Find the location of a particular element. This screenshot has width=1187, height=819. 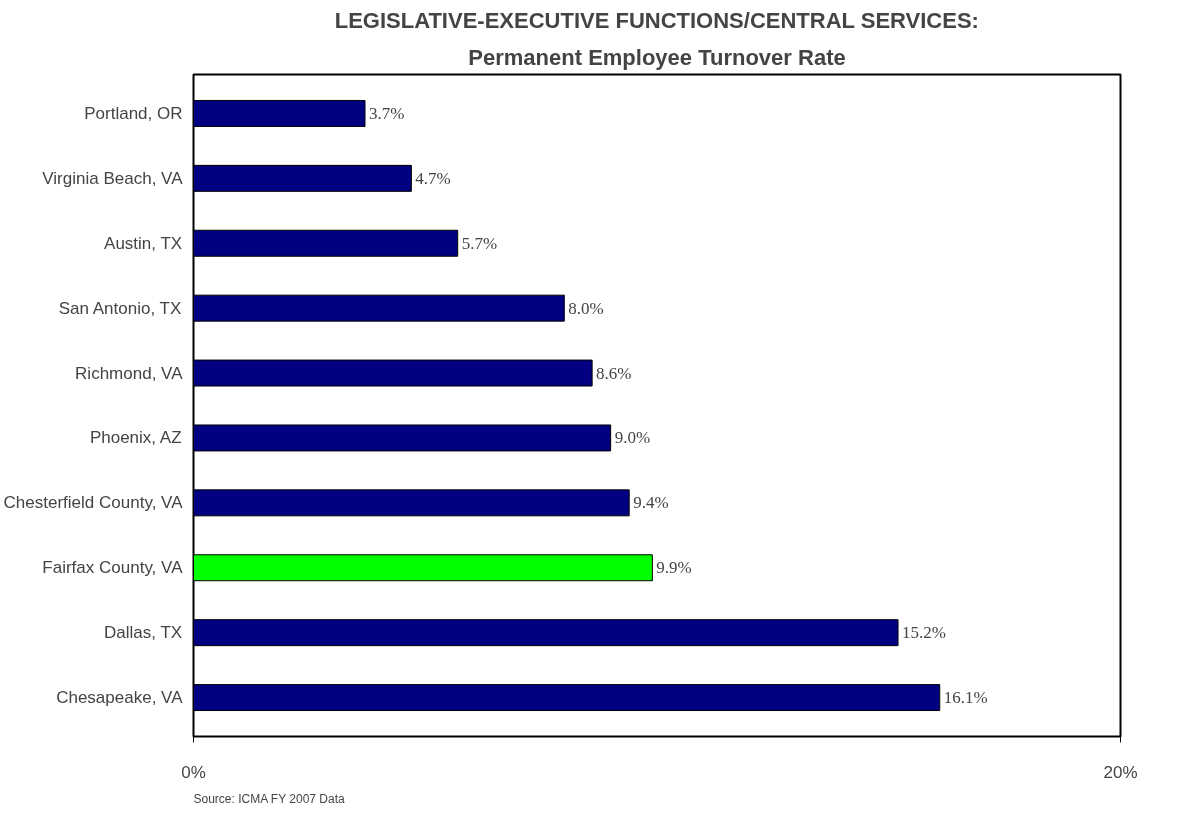

data-label: 15.2% is located at coordinates (924, 633).